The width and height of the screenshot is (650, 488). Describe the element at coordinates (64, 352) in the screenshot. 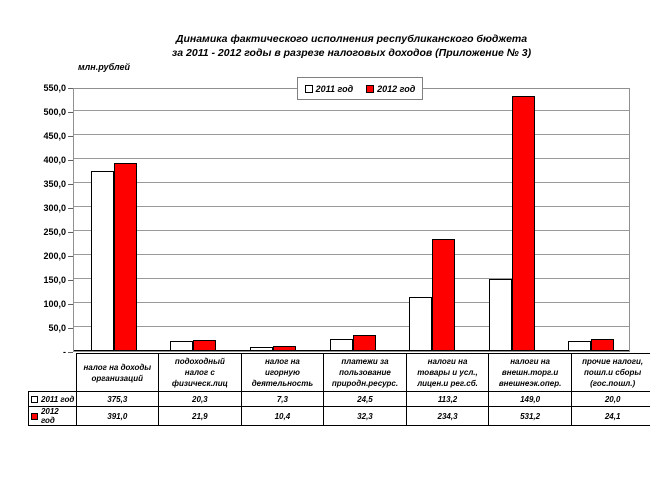

I see `y-axis-tick-label: -` at that location.